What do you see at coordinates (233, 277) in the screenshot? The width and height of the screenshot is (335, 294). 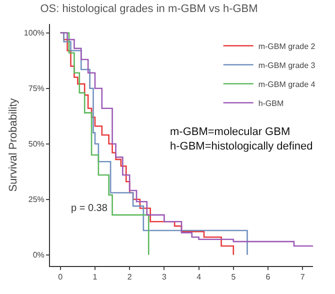 I see `x-tick-label: 5` at bounding box center [233, 277].